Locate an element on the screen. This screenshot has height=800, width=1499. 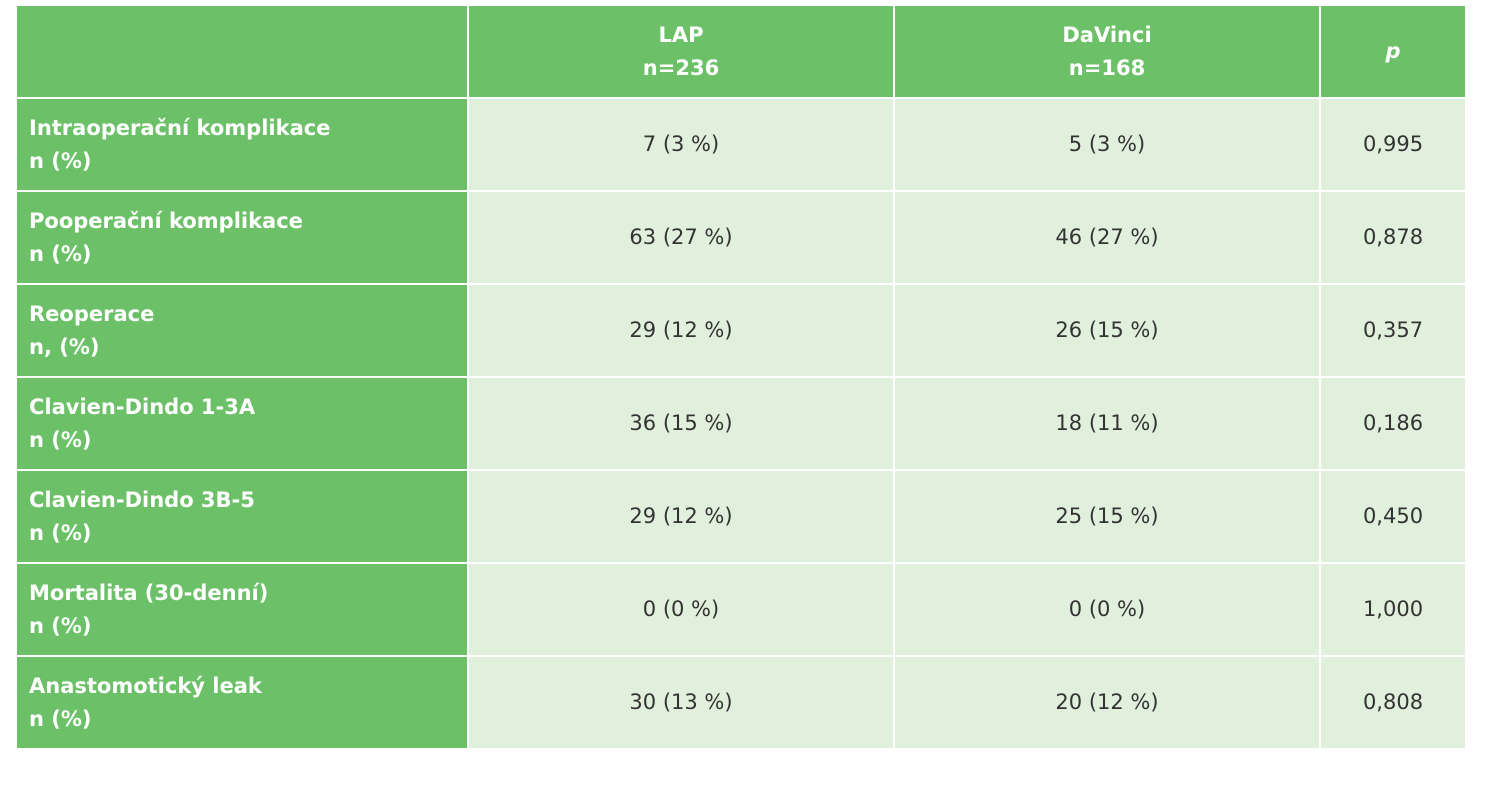
value-cell: 46 (27 %) is located at coordinates (1107, 237).